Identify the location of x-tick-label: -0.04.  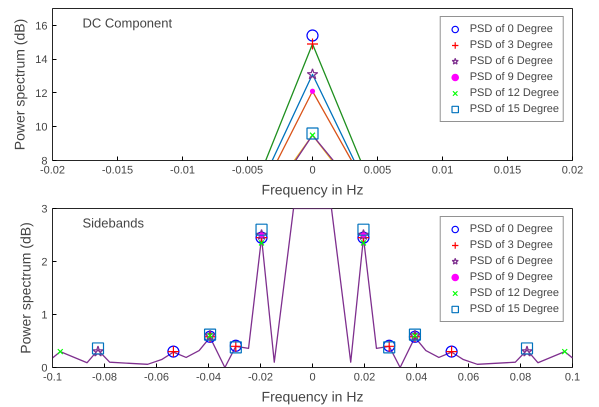
(209, 378).